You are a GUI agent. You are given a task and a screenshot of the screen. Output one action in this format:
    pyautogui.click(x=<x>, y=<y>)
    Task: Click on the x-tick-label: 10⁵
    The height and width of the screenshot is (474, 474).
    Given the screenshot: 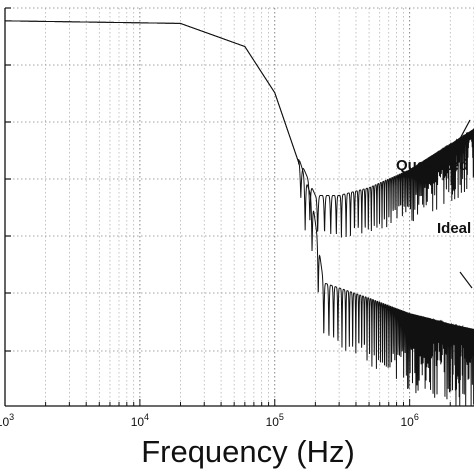 What is the action you would take?
    pyautogui.click(x=275, y=420)
    